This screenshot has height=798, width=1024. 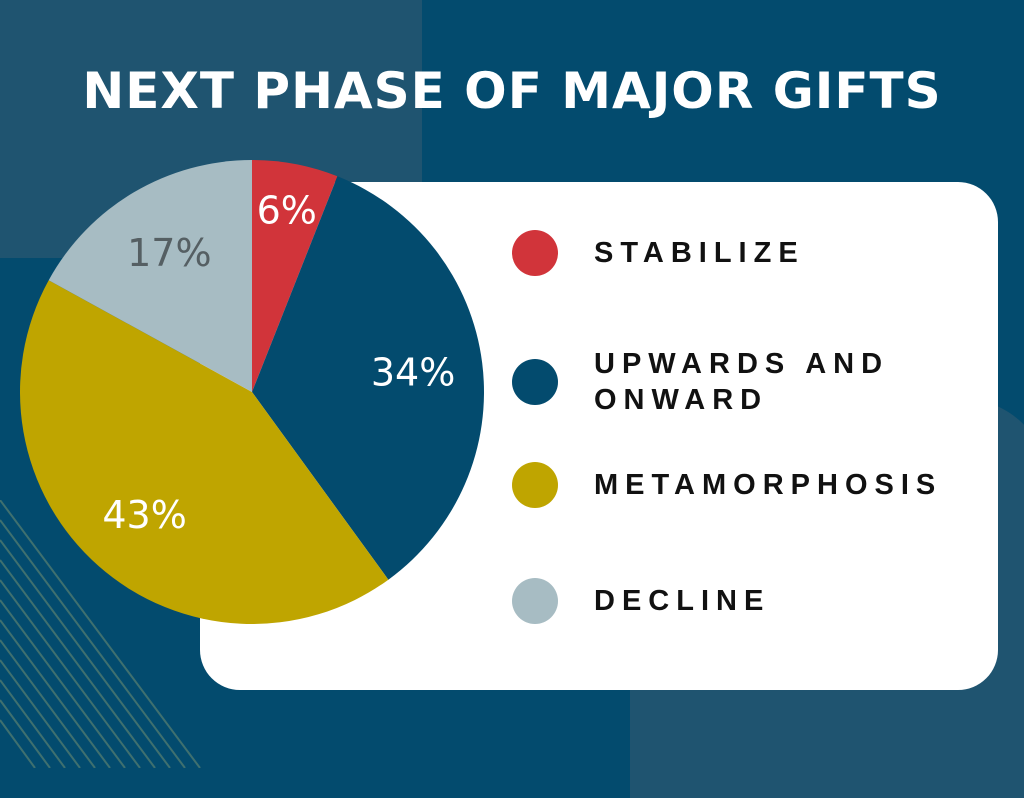 What do you see at coordinates (682, 601) in the screenshot?
I see `legend-label: DECLINE` at bounding box center [682, 601].